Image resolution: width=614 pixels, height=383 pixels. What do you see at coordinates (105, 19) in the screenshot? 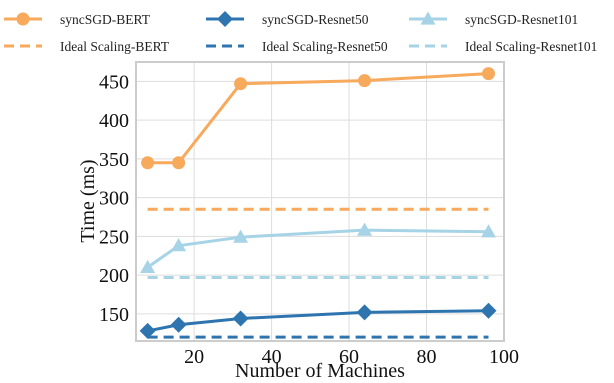
I see `legend-label: syncSGD-BERT` at bounding box center [105, 19].